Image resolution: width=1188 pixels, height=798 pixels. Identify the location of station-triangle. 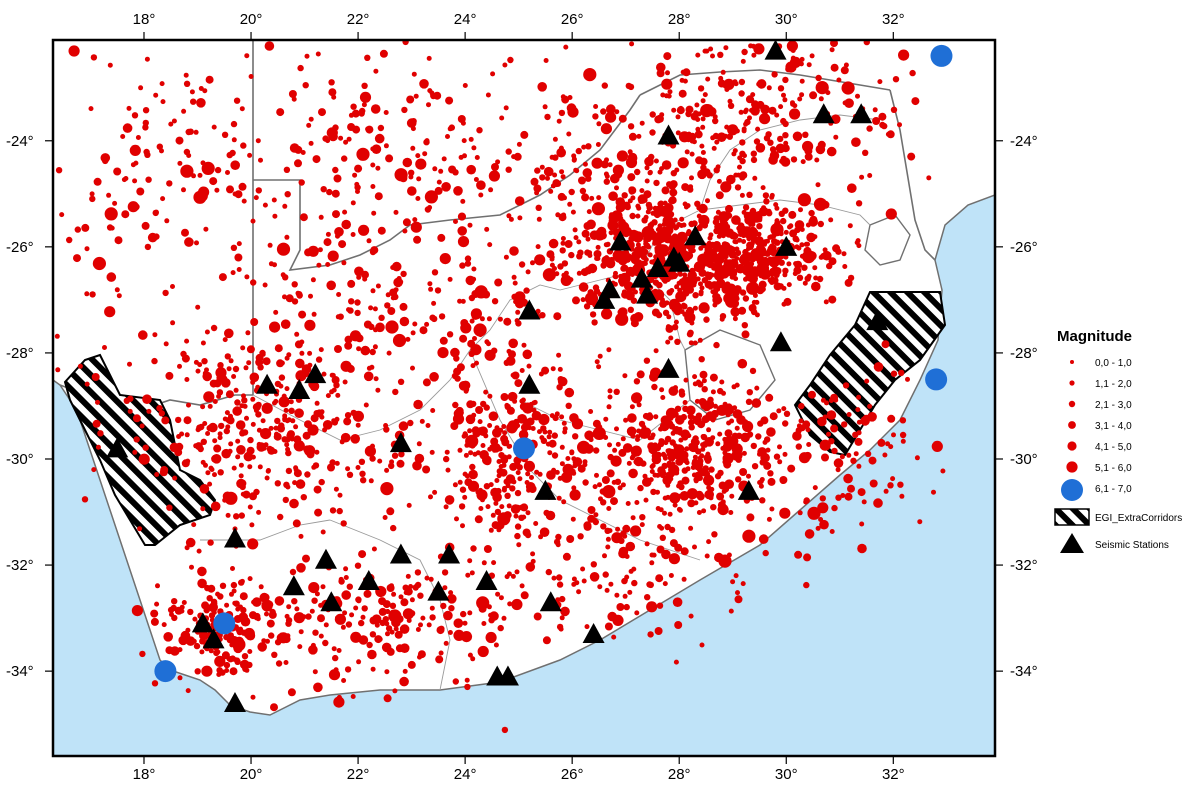
(325, 558).